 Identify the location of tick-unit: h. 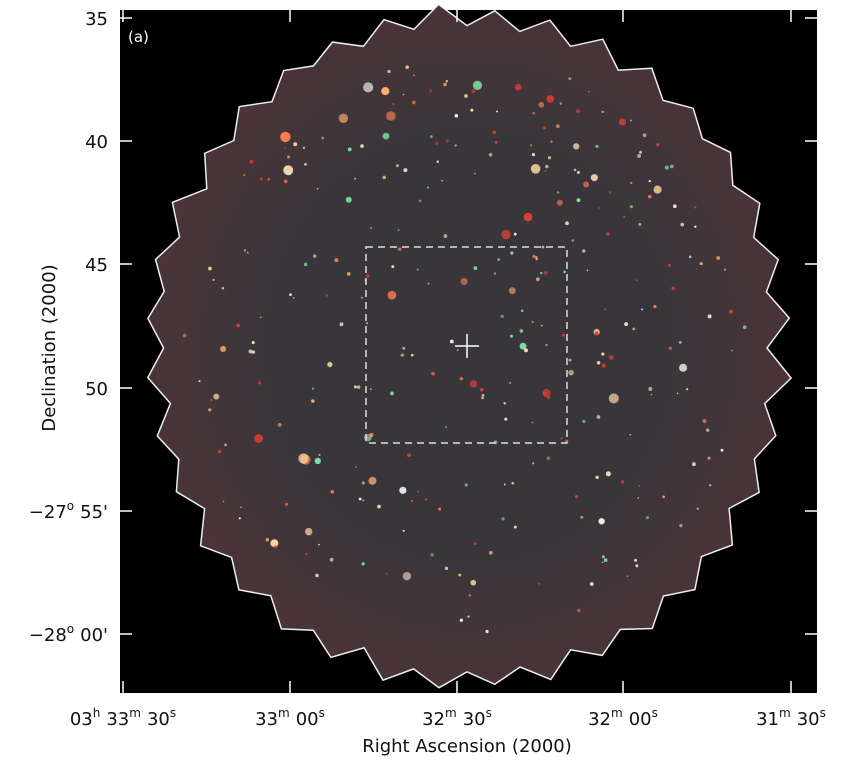
(97, 713).